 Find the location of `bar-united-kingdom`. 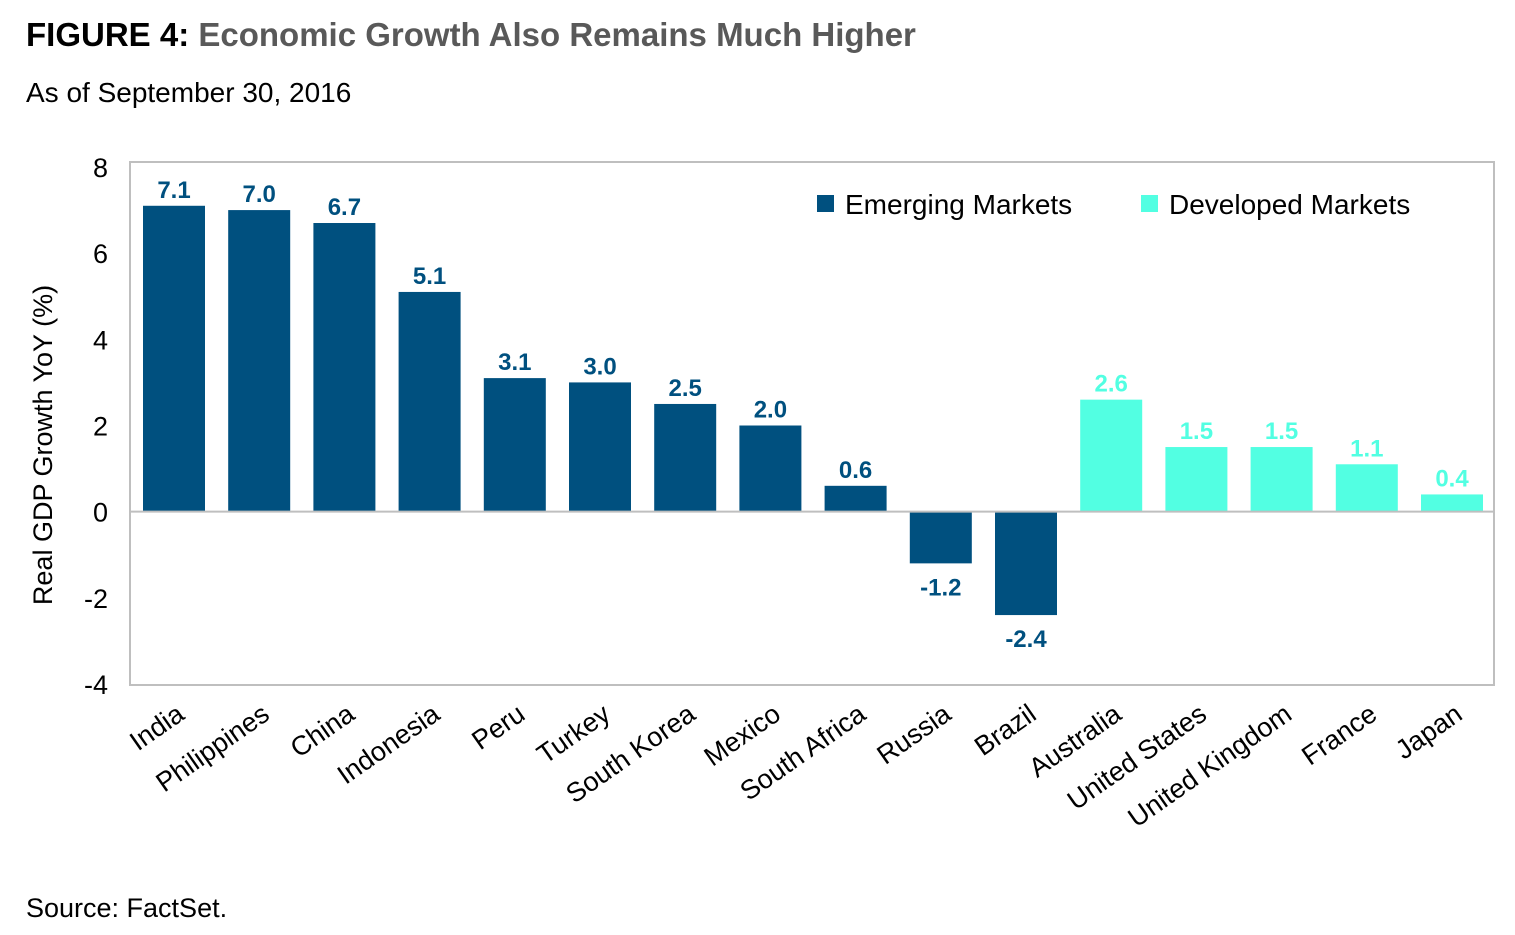

bar-united-kingdom is located at coordinates (1281, 479).